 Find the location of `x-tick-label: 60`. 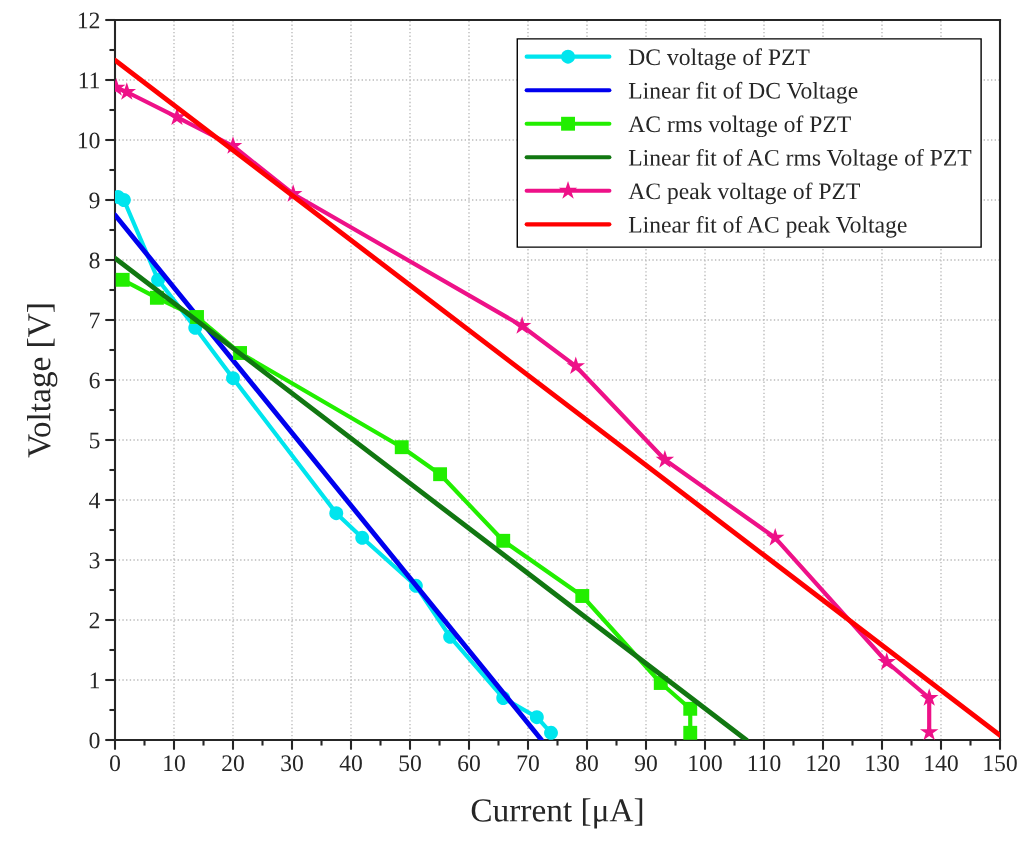

x-tick-label: 60 is located at coordinates (469, 763).